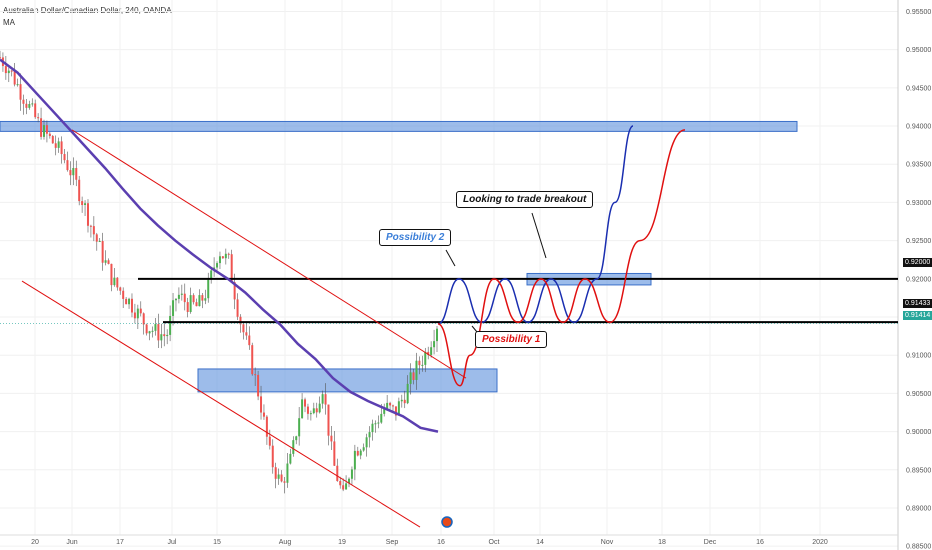 The height and width of the screenshot is (550, 932). Describe the element at coordinates (415, 237) in the screenshot. I see `annotation-possibility-2: Possibility 2` at that location.